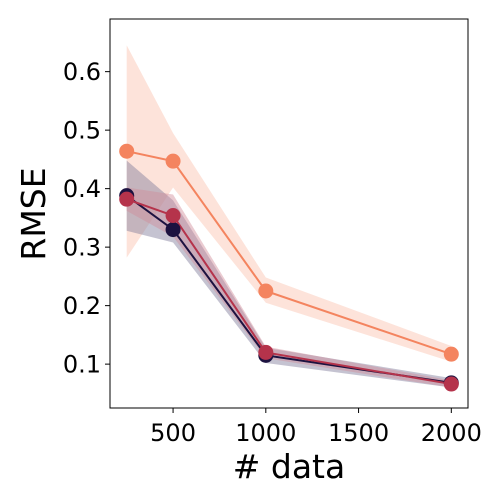 The height and width of the screenshot is (500, 500). Describe the element at coordinates (265, 433) in the screenshot. I see `x-tick-label: 1000` at that location.